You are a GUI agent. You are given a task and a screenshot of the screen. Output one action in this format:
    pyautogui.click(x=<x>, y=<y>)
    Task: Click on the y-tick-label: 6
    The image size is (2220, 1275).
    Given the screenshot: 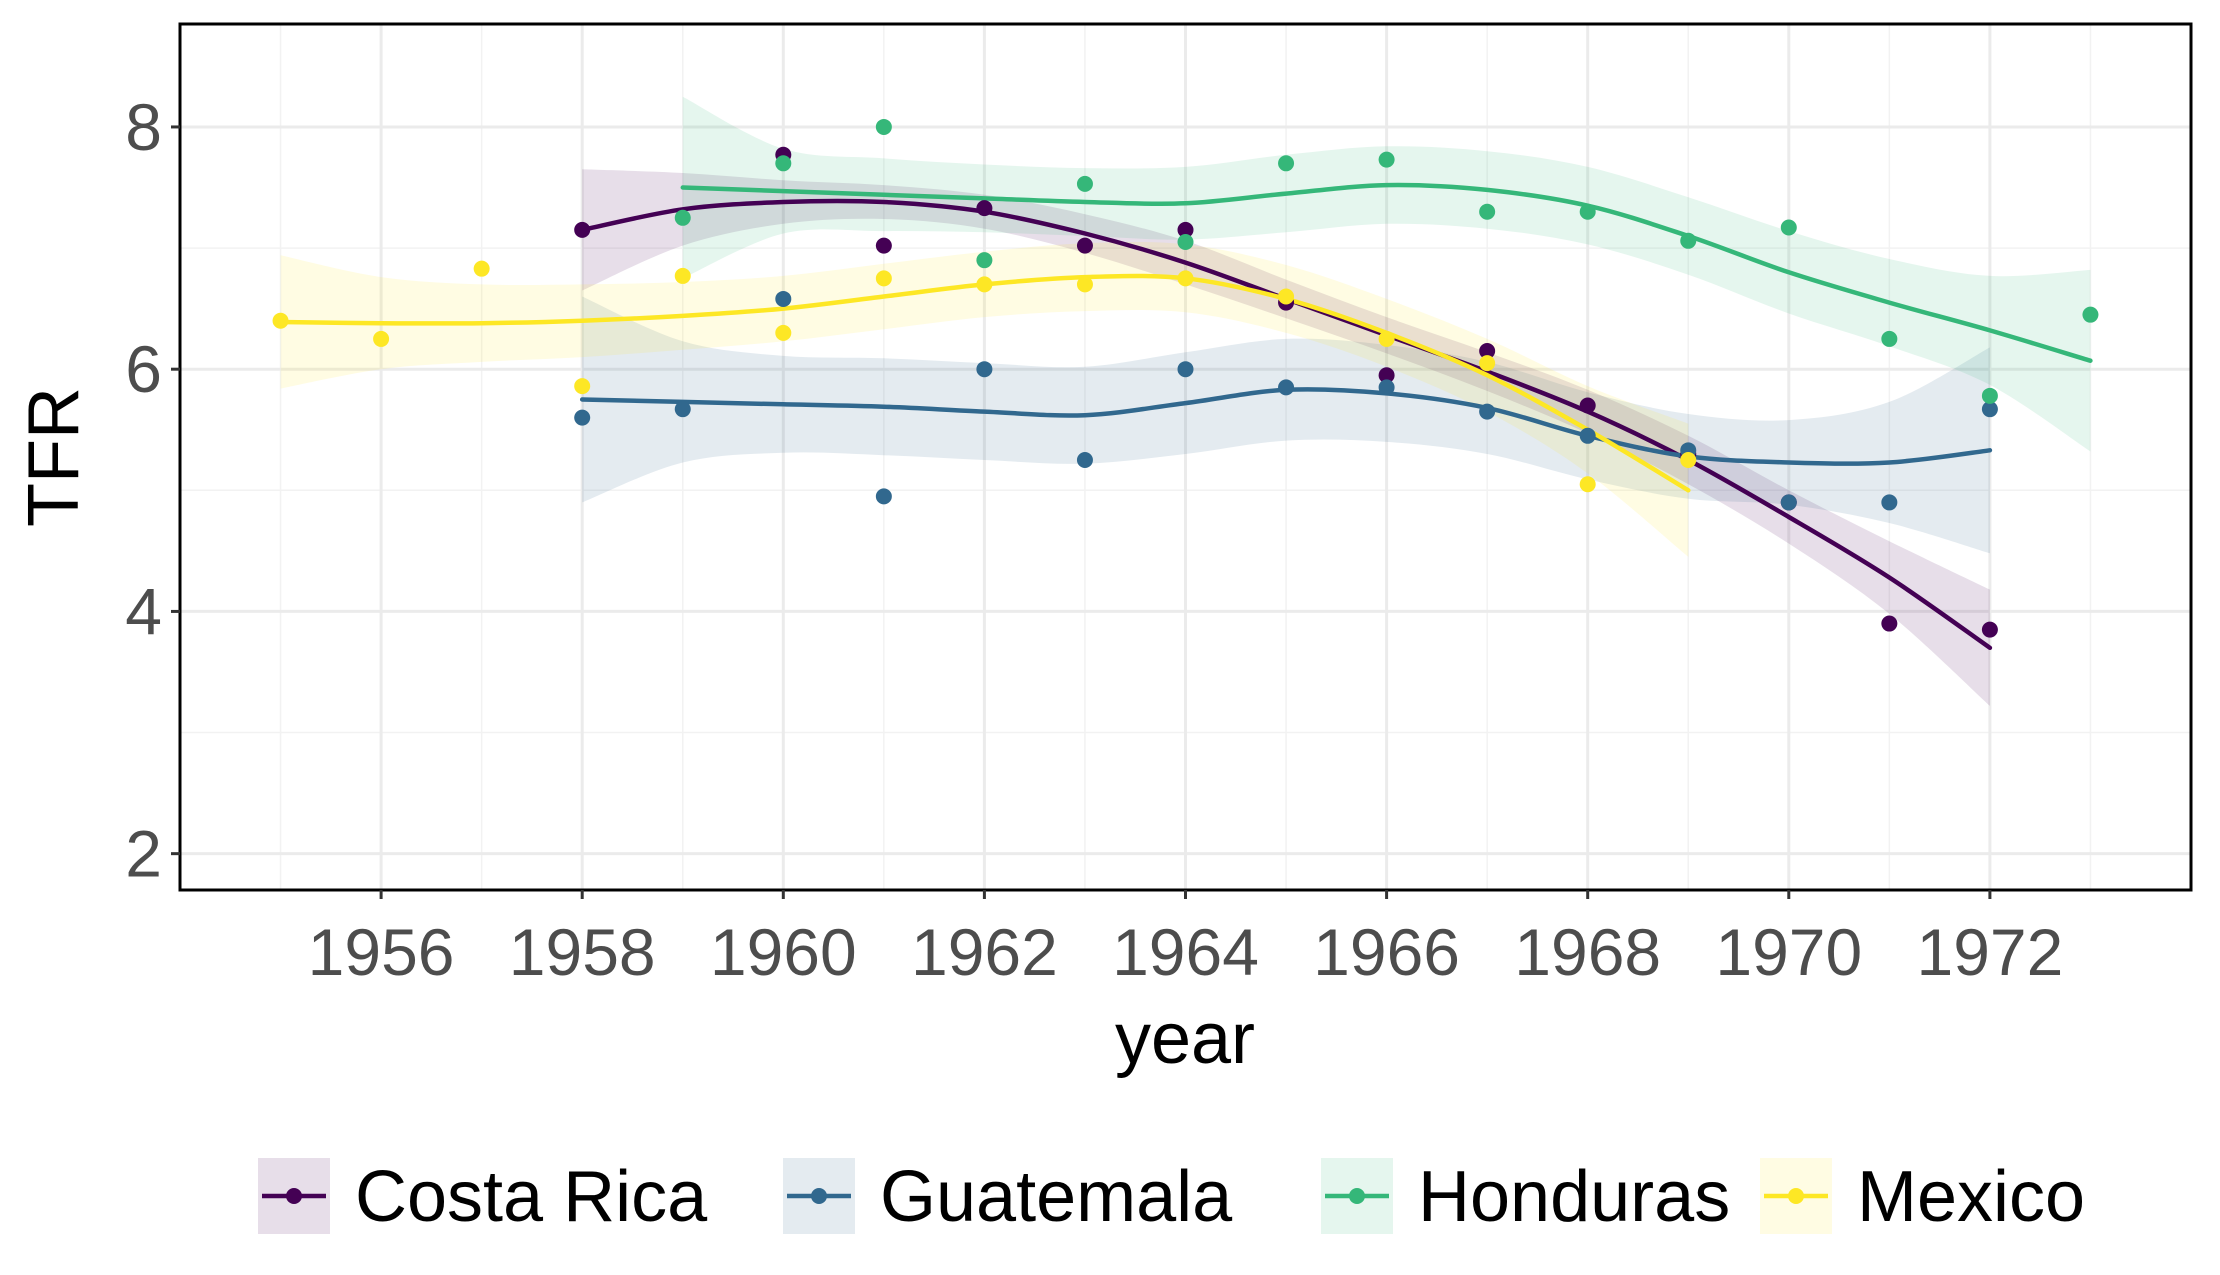 What is the action you would take?
    pyautogui.click(x=143, y=369)
    